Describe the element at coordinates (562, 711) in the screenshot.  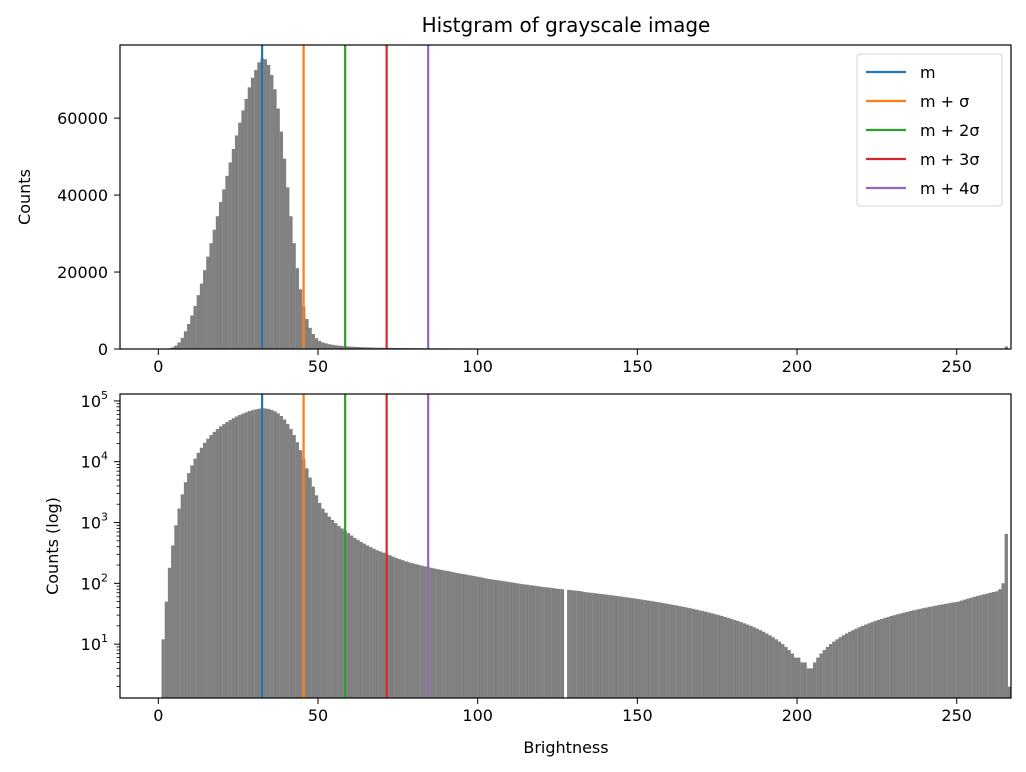
I see `log-x-ticks: 0 50 100 150 200 250` at that location.